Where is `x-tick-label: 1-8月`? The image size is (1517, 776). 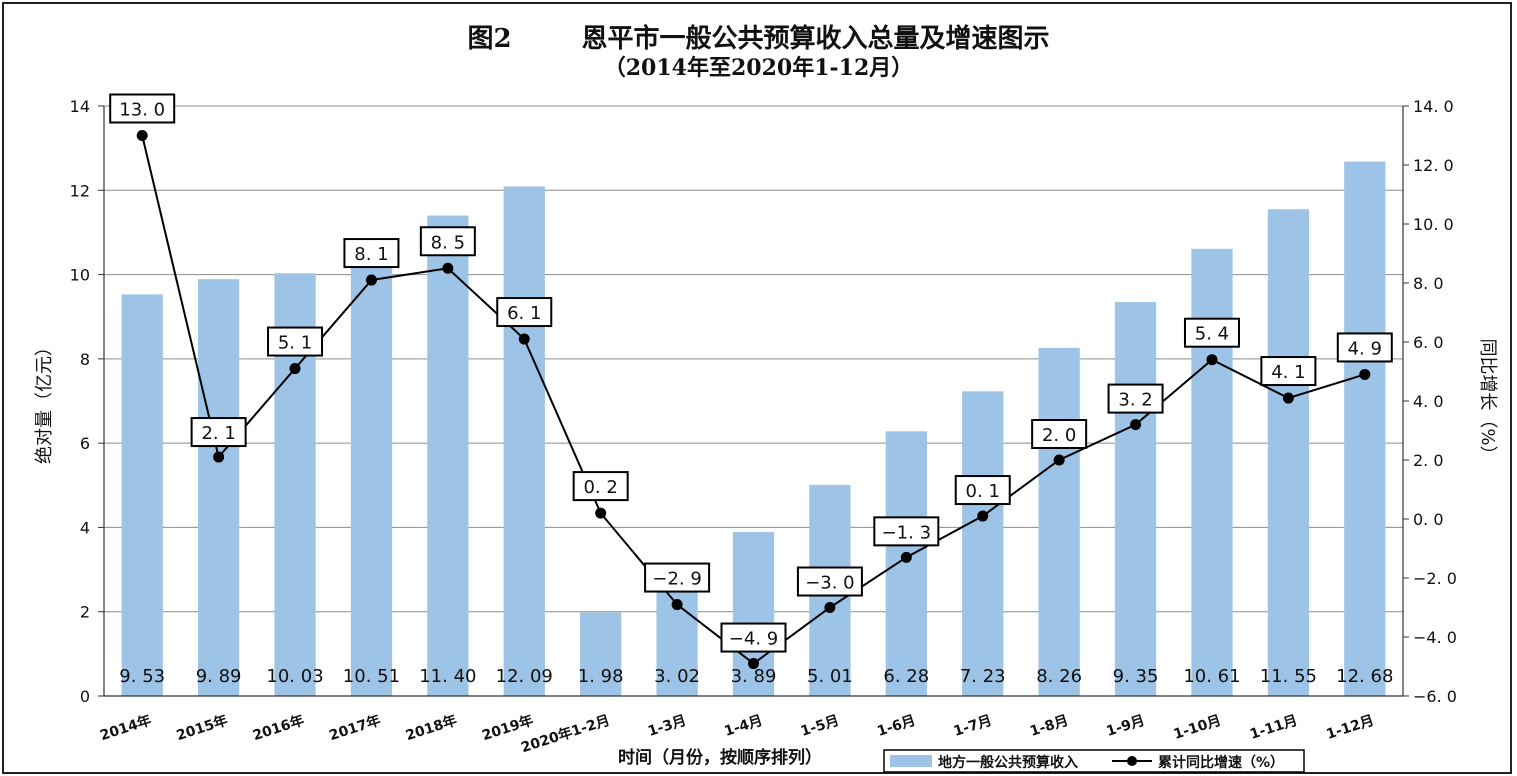
x-tick-label: 1-8月 is located at coordinates (1049, 726).